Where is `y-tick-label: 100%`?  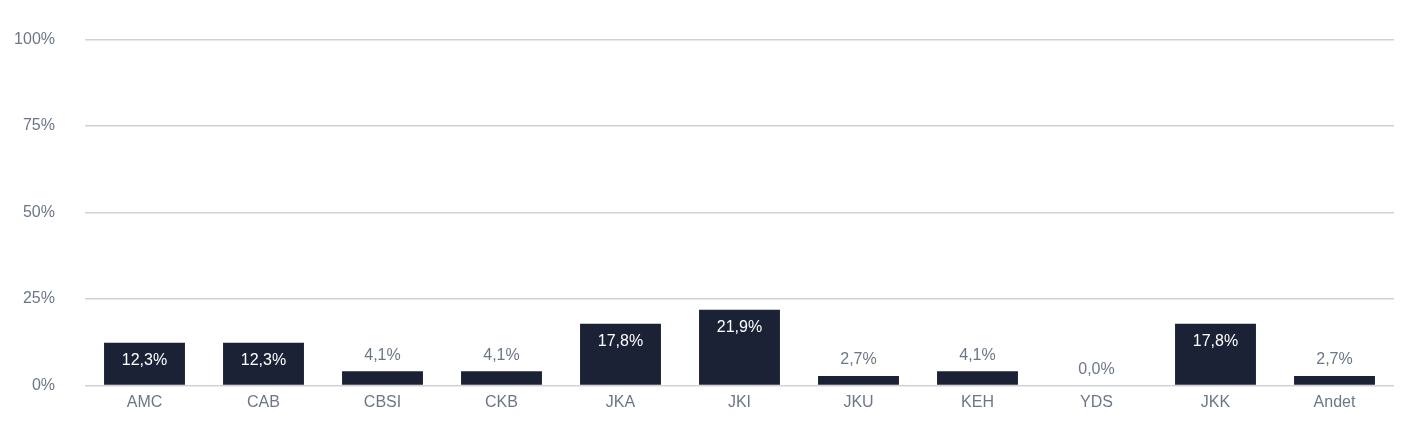 y-tick-label: 100% is located at coordinates (34, 39).